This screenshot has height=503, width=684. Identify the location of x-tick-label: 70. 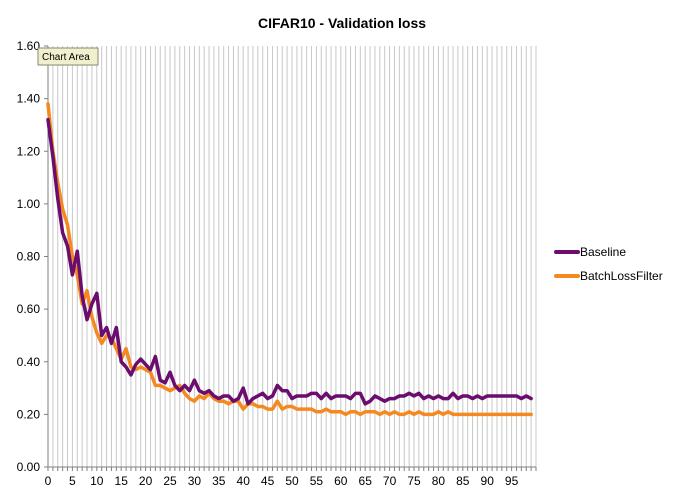
(390, 481).